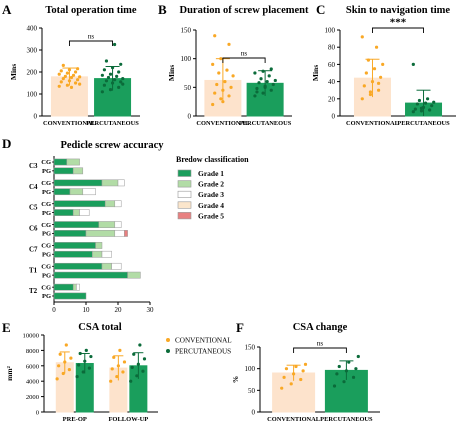 This screenshot has height=431, width=474. I want to click on chart-title: Pedicle screw accuracy, so click(112, 145).